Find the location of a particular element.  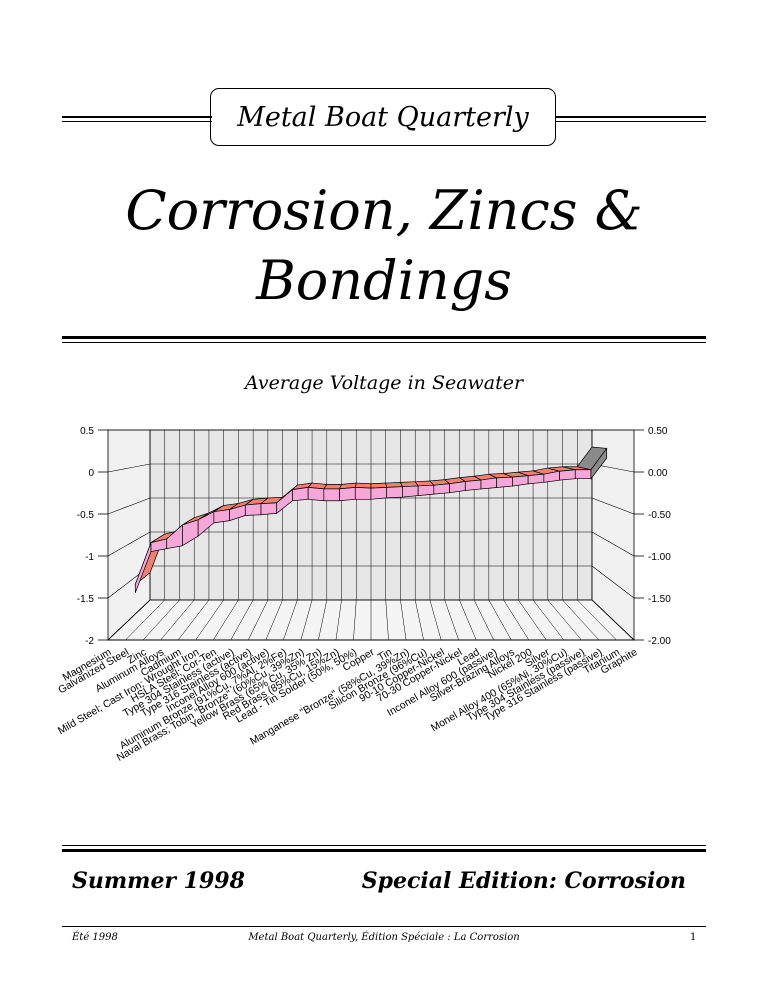

y-tick-label-left: -1 is located at coordinates (89, 557).